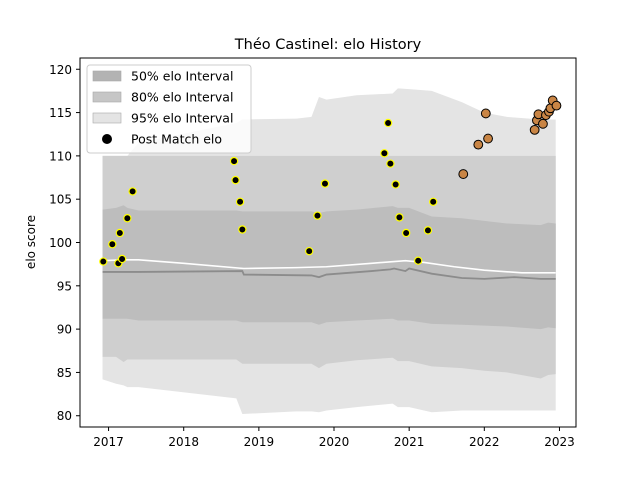 The image size is (640, 484). I want to click on x-tick-label: 2022, so click(484, 442).